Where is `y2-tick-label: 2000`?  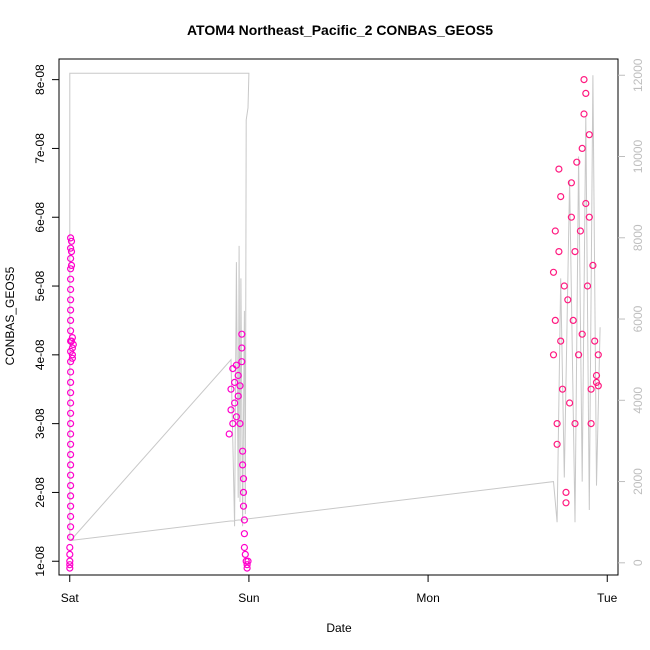
y2-tick-label: 2000 is located at coordinates (638, 481).